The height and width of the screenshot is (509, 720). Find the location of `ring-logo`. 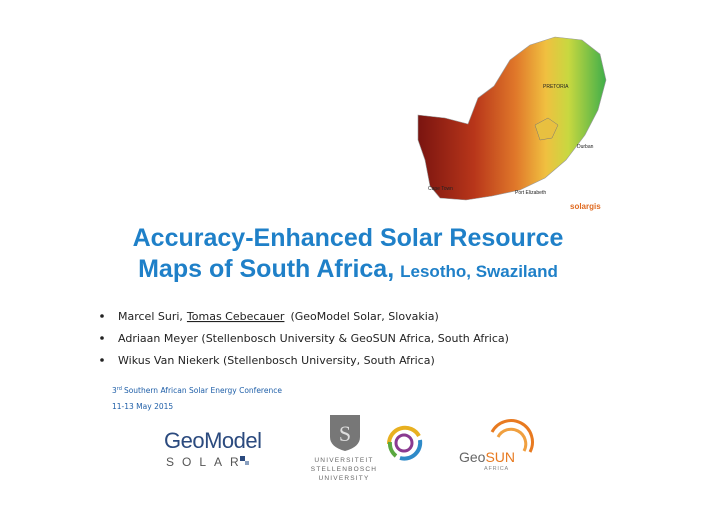

ring-logo is located at coordinates (404, 443).